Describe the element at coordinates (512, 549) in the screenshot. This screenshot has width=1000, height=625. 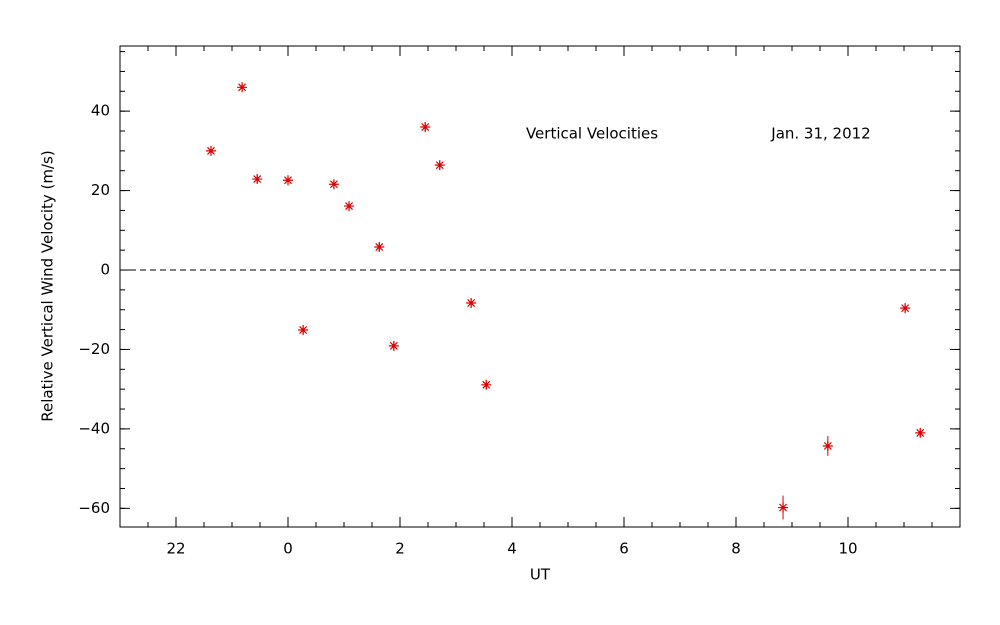
I see `x-tick-label: 4` at that location.